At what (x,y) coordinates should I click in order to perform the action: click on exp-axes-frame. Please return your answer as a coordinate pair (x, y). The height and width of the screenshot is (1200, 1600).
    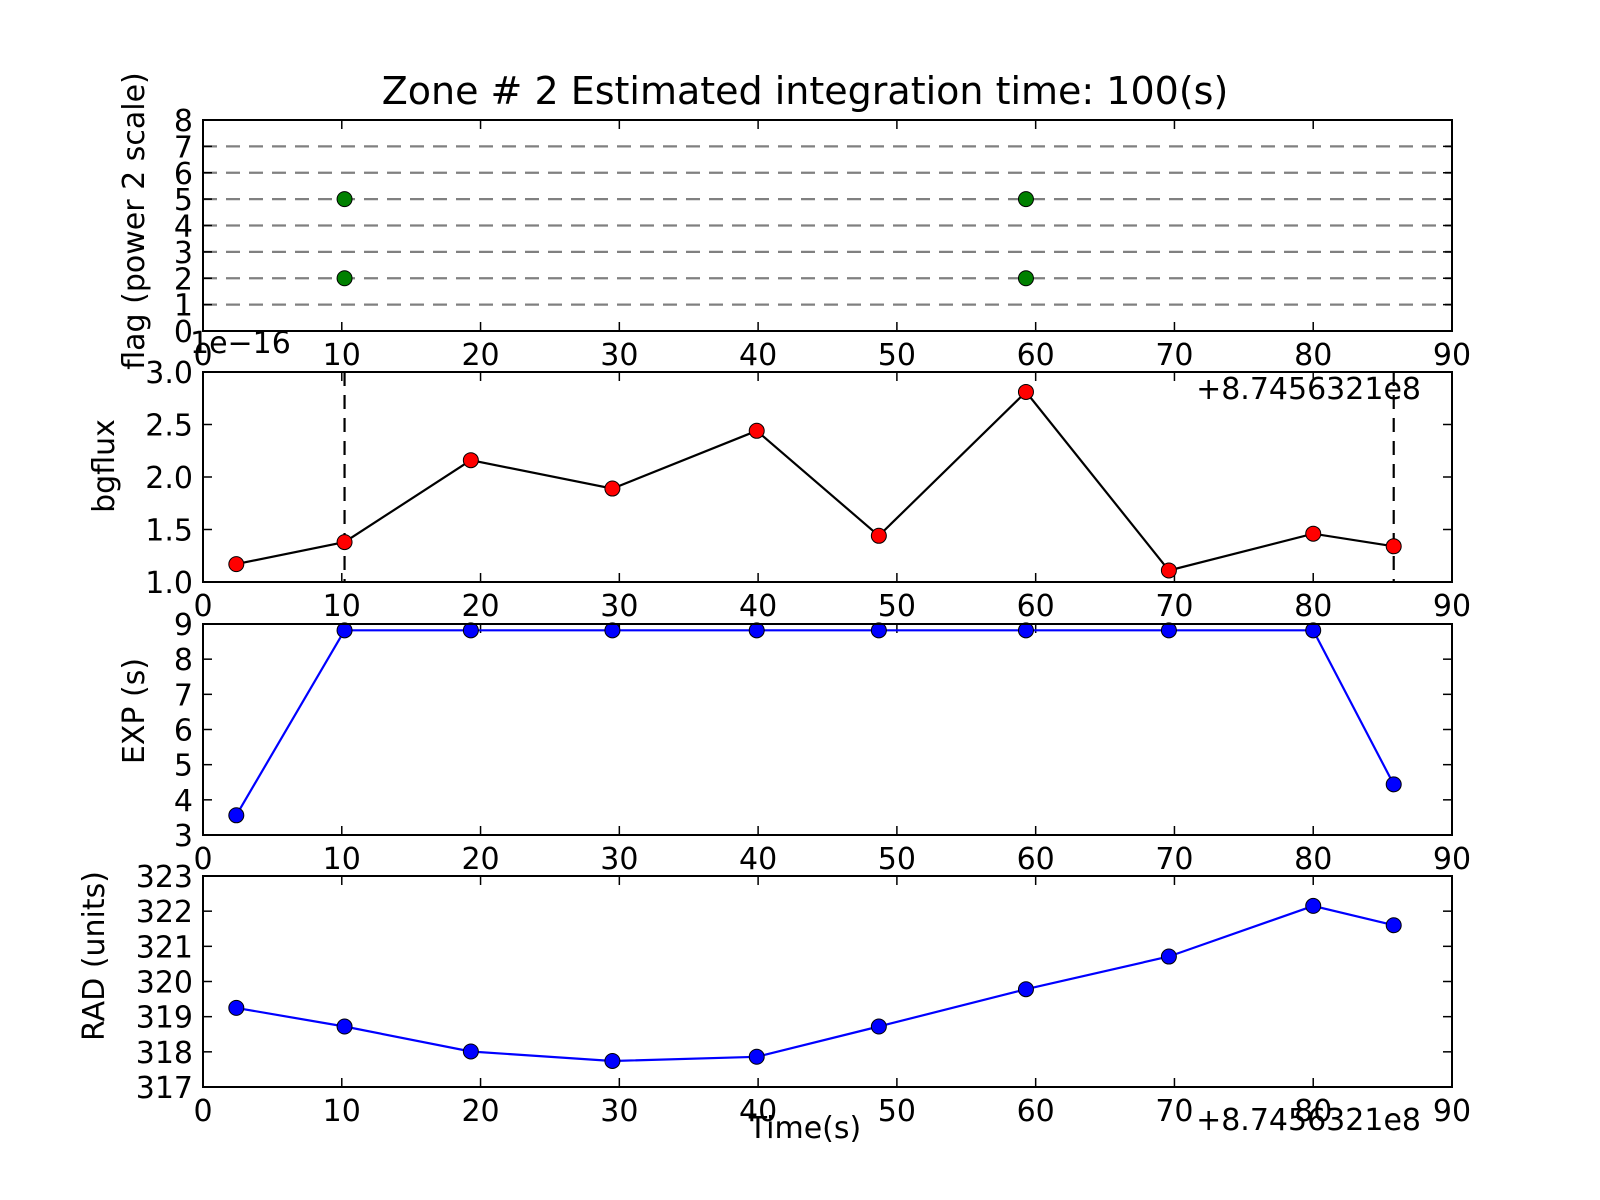
    Looking at the image, I should click on (827, 729).